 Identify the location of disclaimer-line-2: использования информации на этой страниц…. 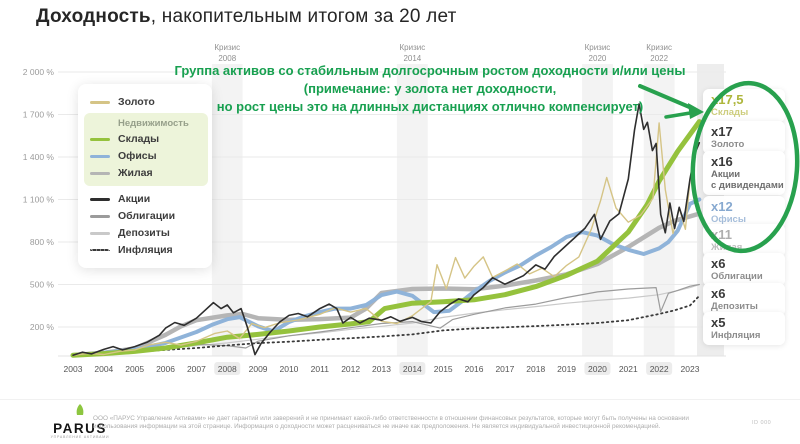
(377, 426).